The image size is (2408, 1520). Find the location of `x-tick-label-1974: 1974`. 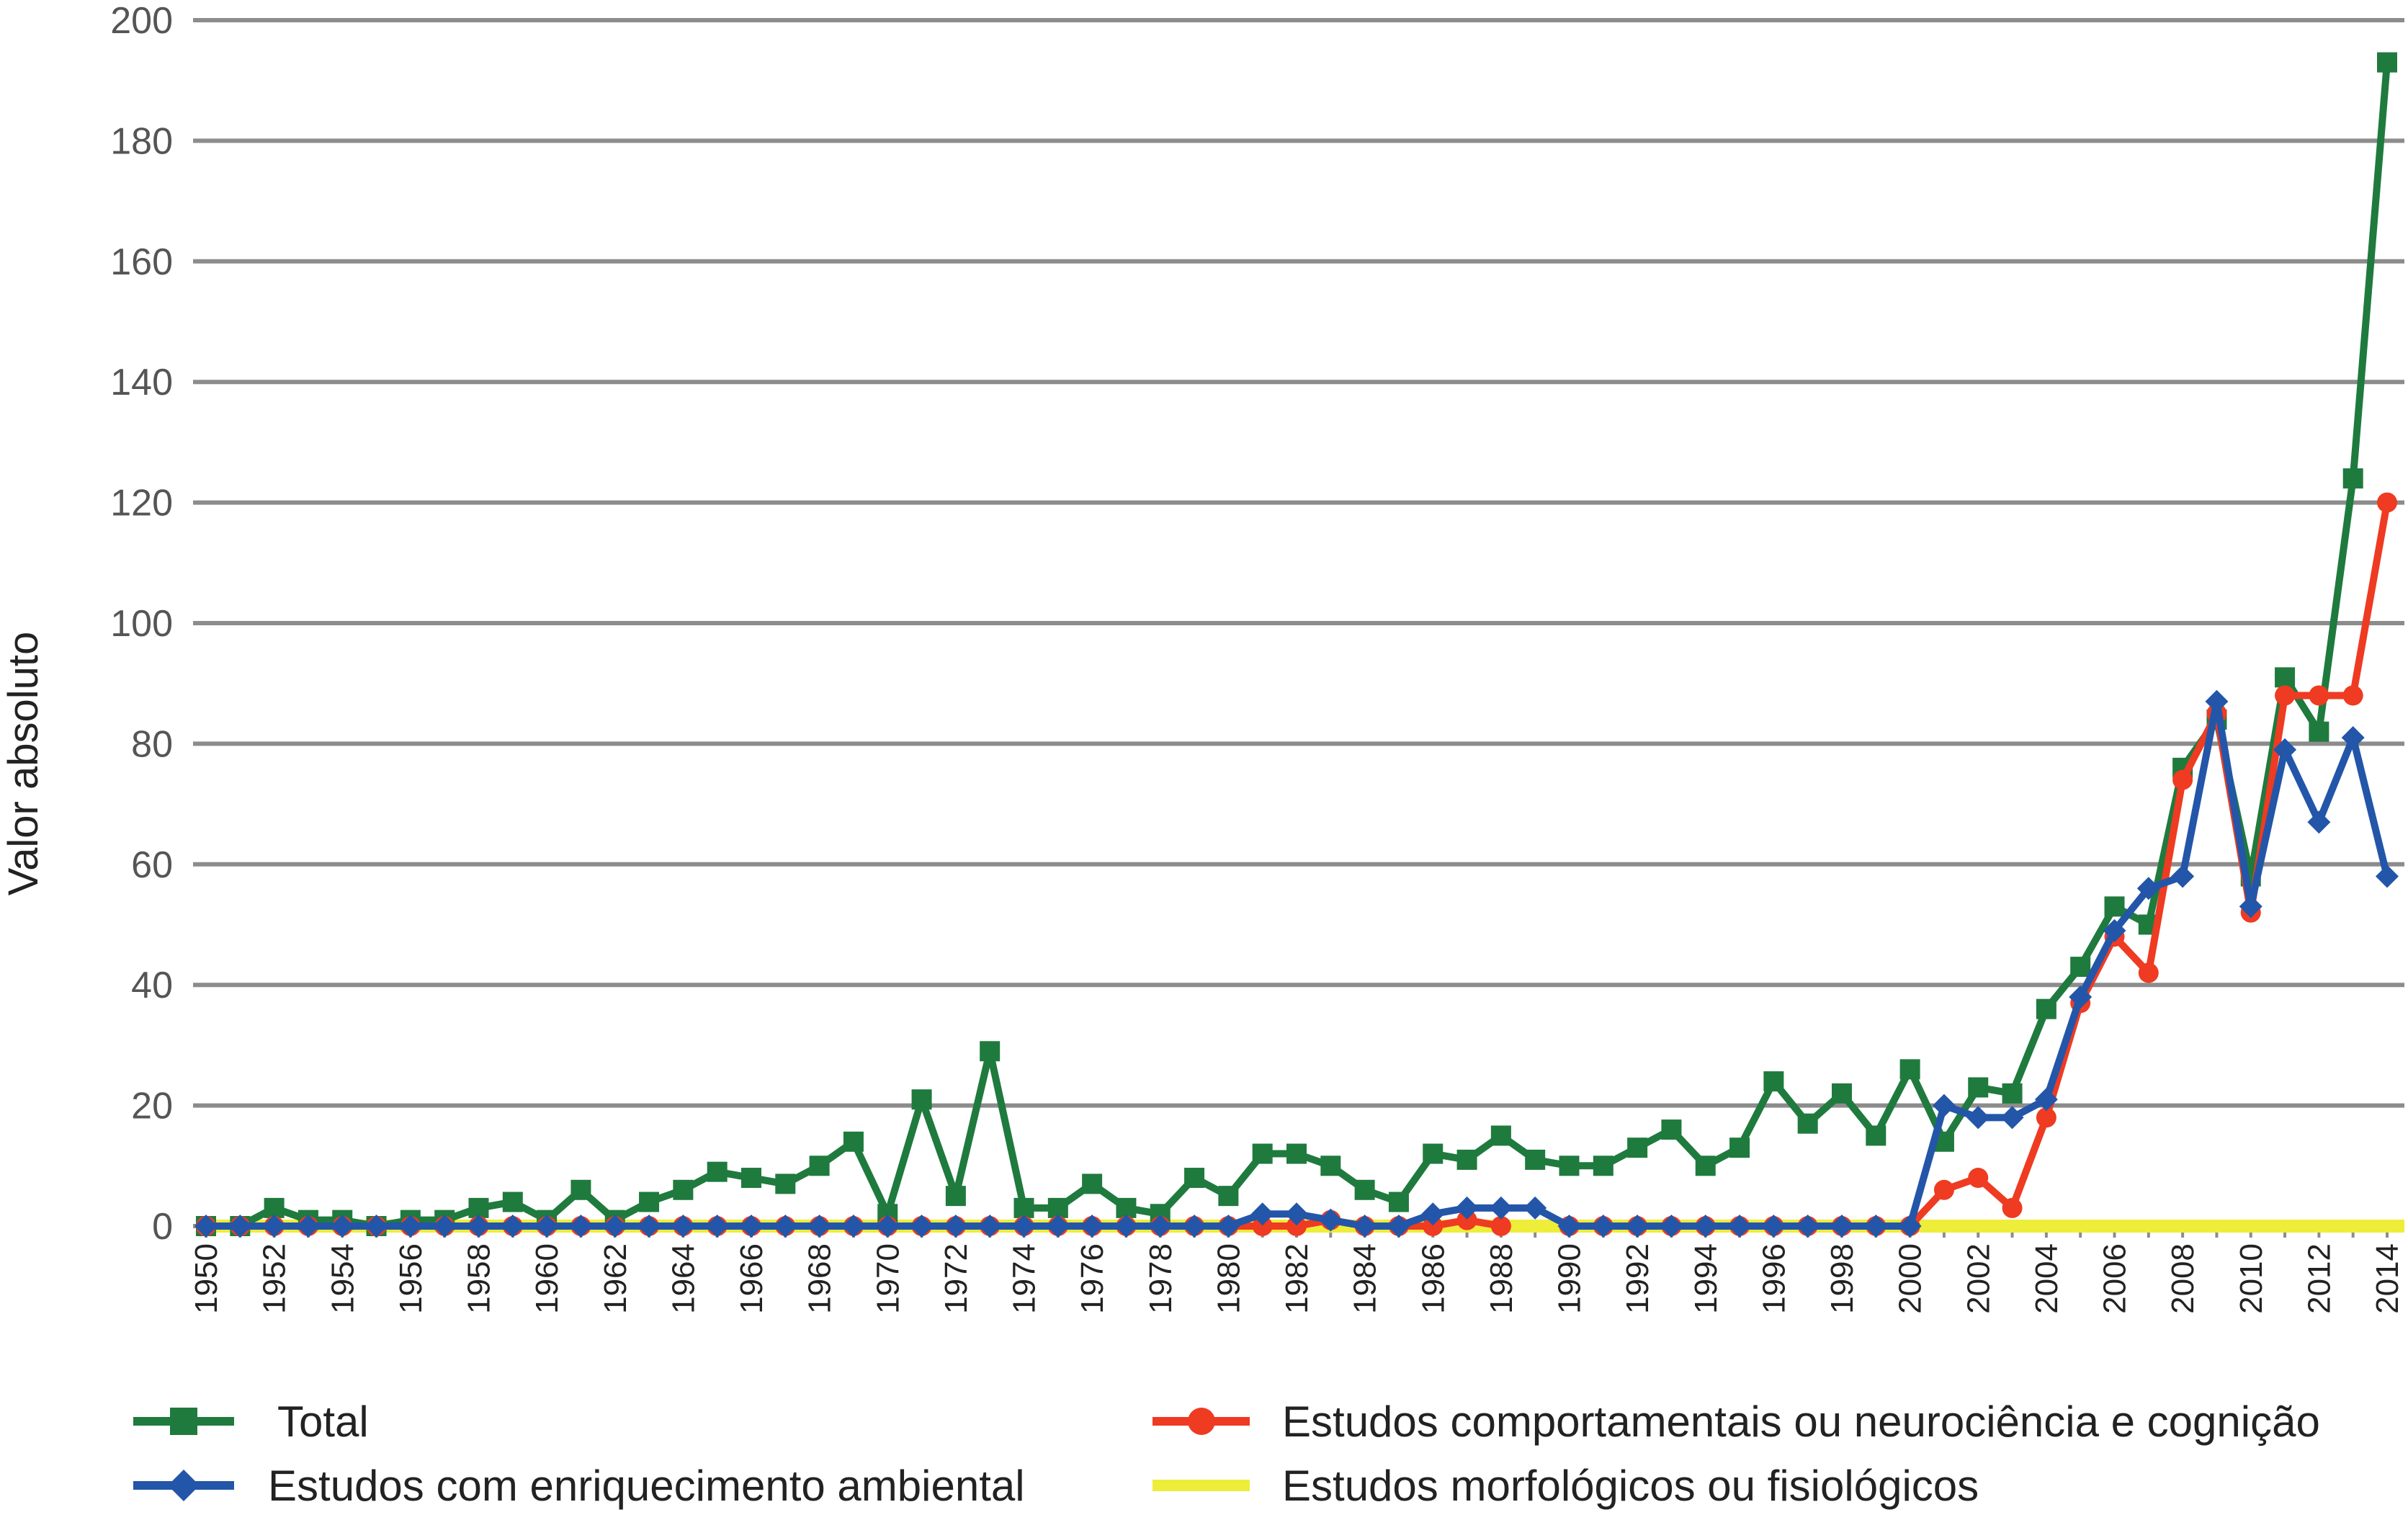

x-tick-label-1974: 1974 is located at coordinates (1024, 1278).